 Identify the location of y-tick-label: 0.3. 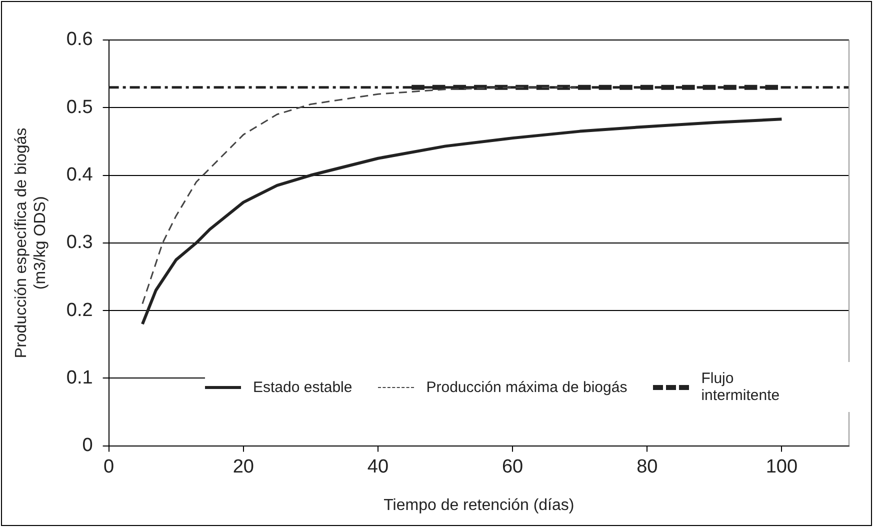
(79, 243).